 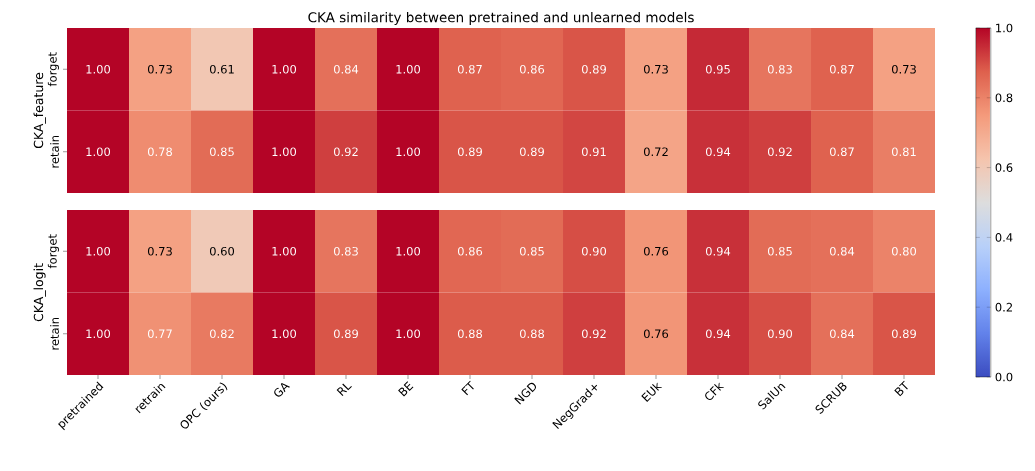 I want to click on chart-title: CKA similarity between pretrained and unlearned models, so click(x=501, y=18).